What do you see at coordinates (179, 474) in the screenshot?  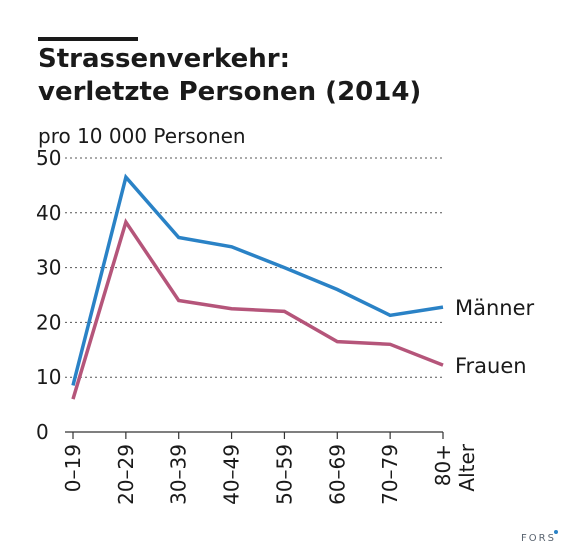 I see `x-tick-label: 30–39` at bounding box center [179, 474].